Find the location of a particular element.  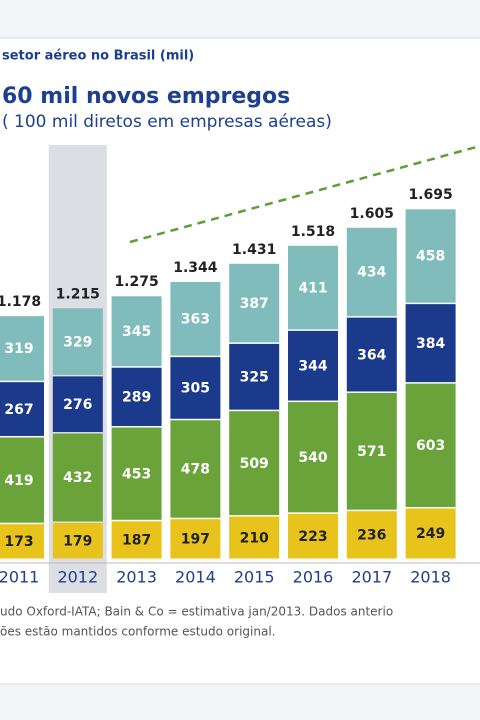

data-label: 432 is located at coordinates (77, 478).